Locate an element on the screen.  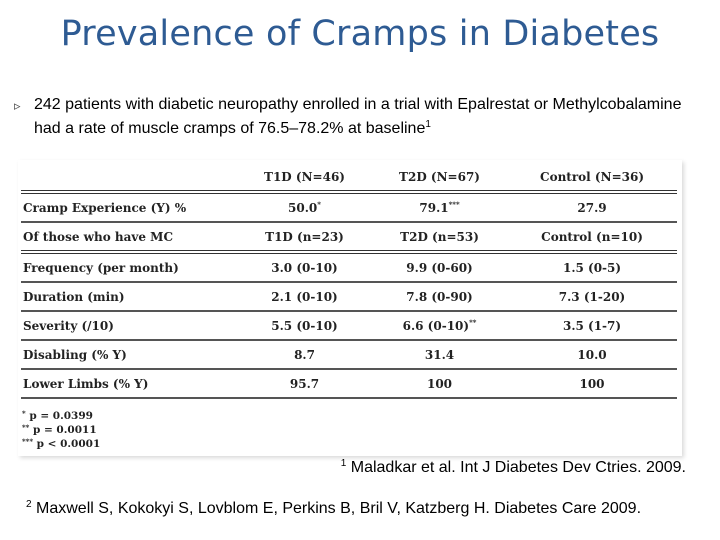
cell-value: 50.0 is located at coordinates (303, 208).